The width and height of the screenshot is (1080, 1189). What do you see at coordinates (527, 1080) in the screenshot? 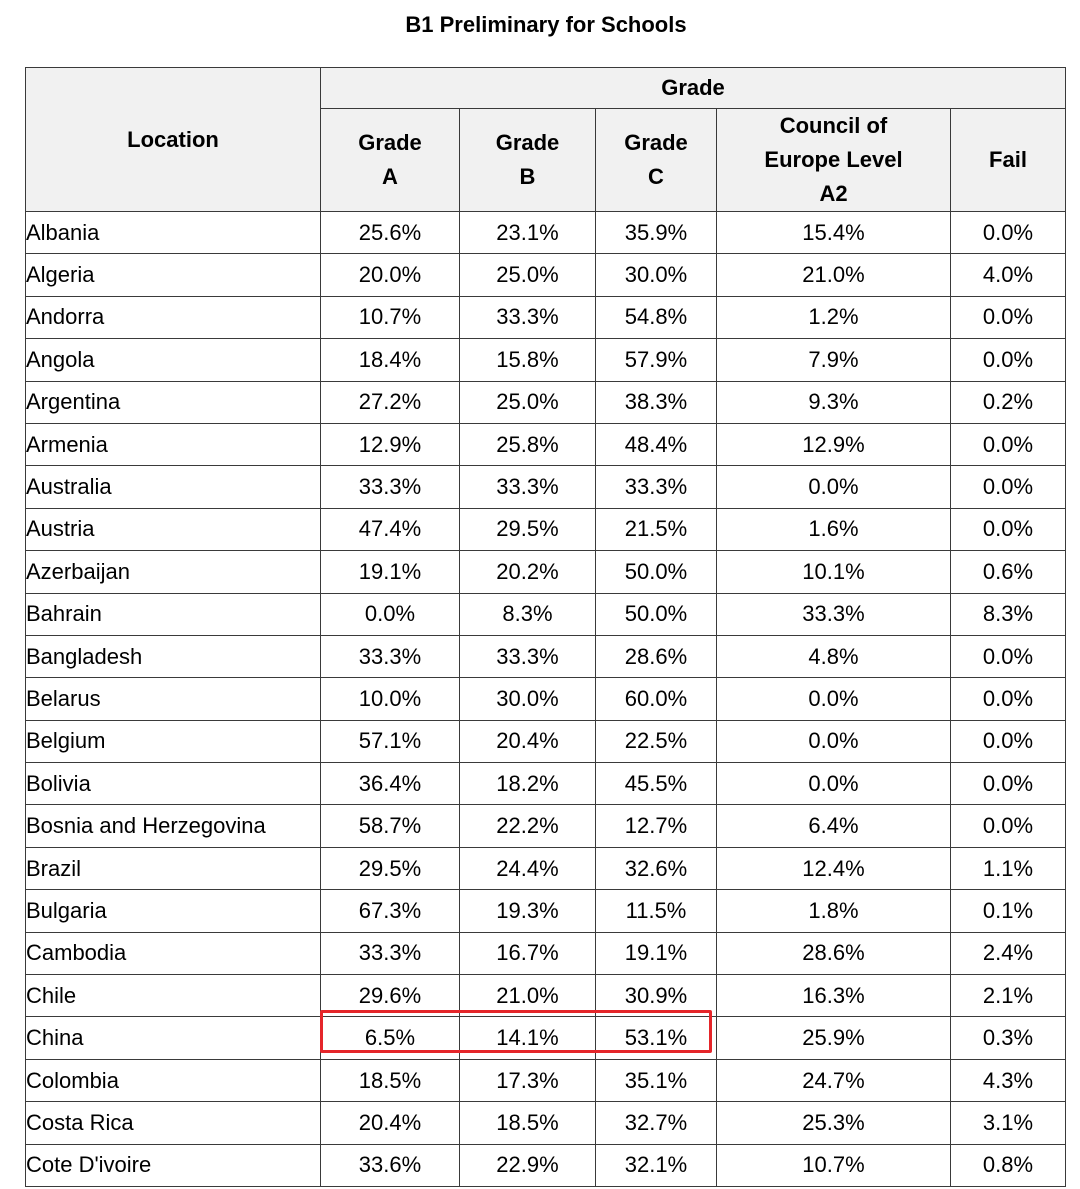
I see `grade-b-cell: 17.3%` at bounding box center [527, 1080].